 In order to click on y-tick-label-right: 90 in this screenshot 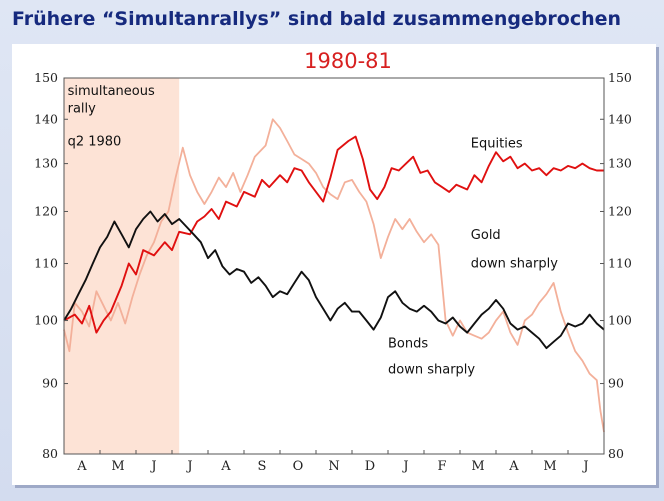, I will do `click(616, 383)`.